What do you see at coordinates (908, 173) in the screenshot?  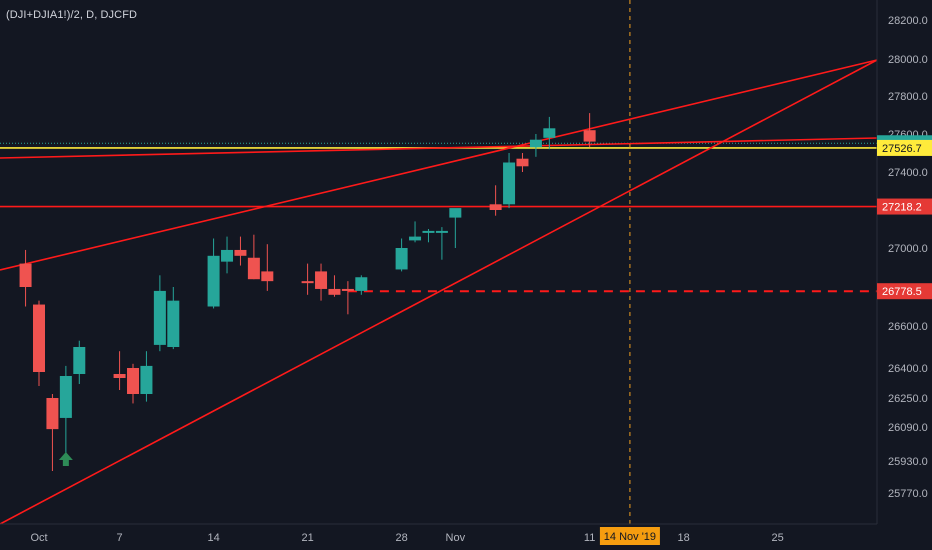 I see `price-tick-label: 27400.0` at bounding box center [908, 173].